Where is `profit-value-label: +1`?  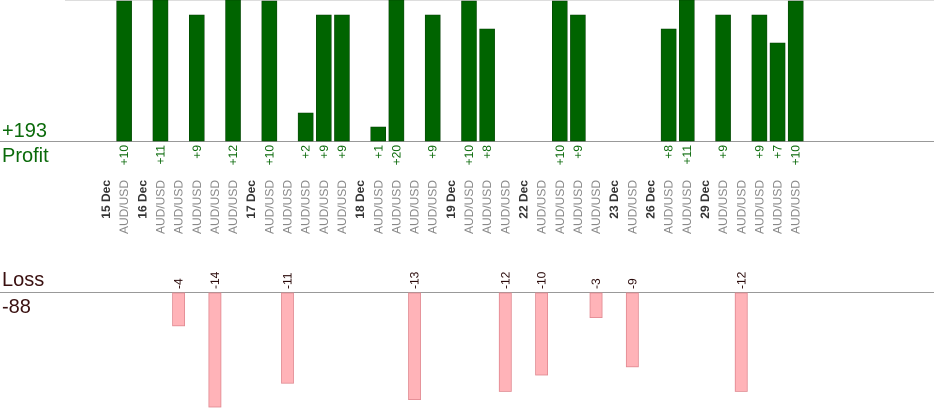 profit-value-label: +1 is located at coordinates (378, 152).